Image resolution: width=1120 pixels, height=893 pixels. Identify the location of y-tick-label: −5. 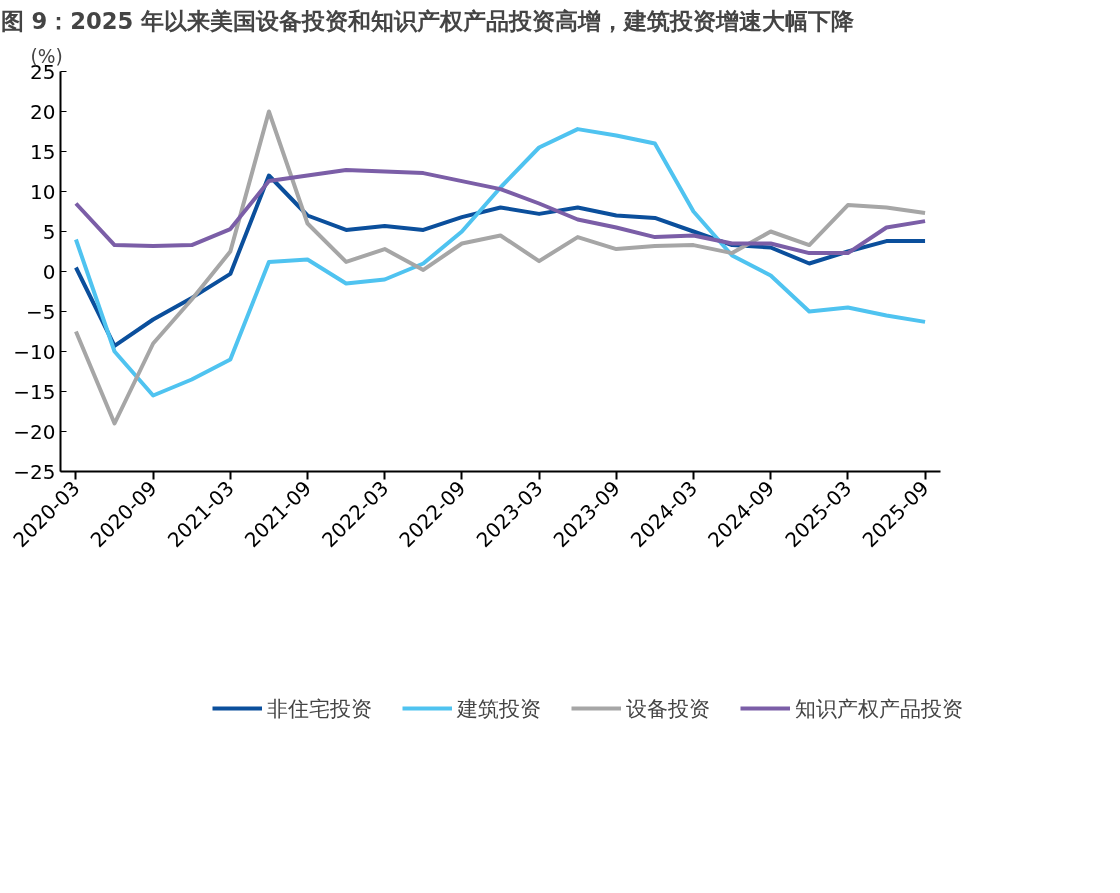
(41, 311).